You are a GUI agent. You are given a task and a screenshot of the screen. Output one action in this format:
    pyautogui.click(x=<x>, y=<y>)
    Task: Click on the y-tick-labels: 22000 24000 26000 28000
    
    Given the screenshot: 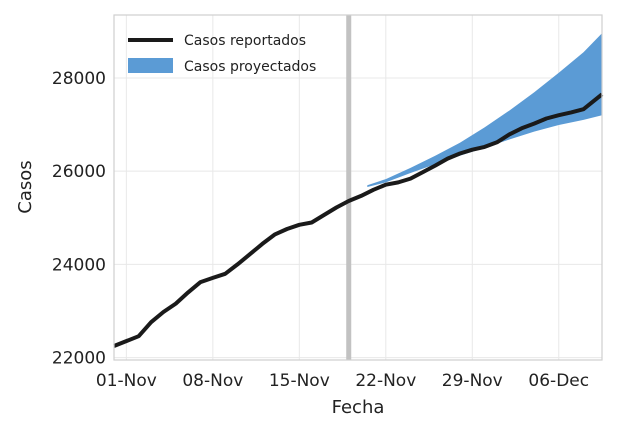 What is the action you would take?
    pyautogui.click(x=79, y=219)
    